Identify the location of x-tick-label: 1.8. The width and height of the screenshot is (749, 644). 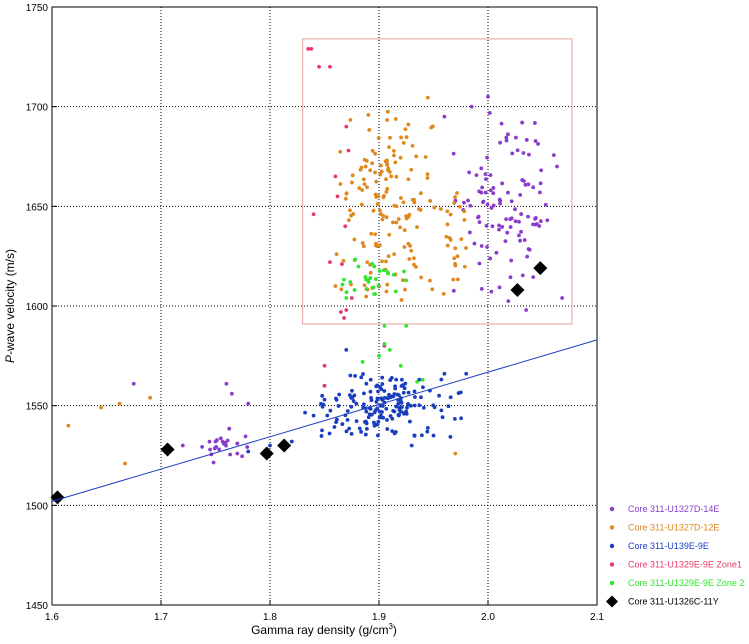
(270, 617).